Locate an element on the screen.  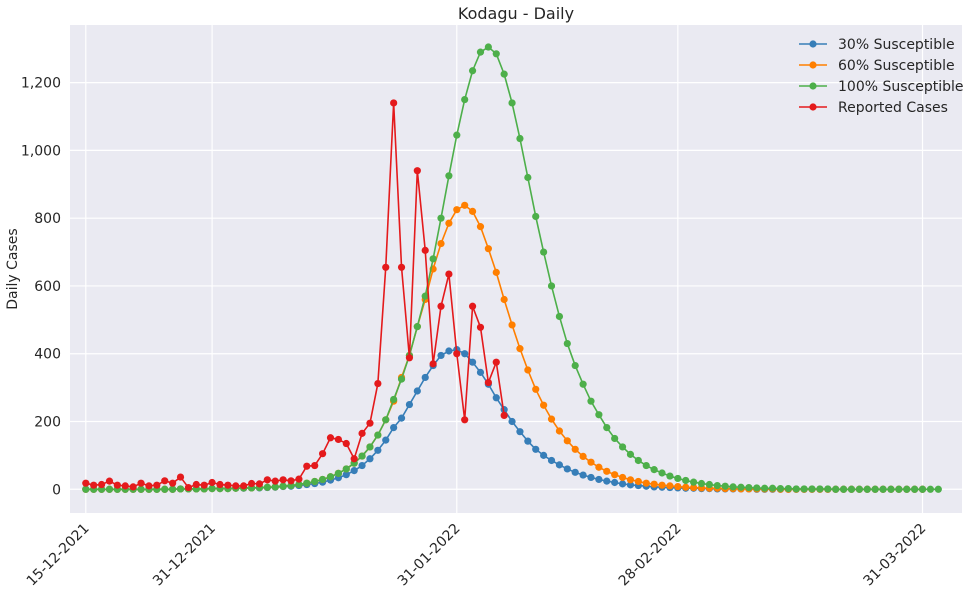
legend-label: Reported Cases is located at coordinates (893, 108).